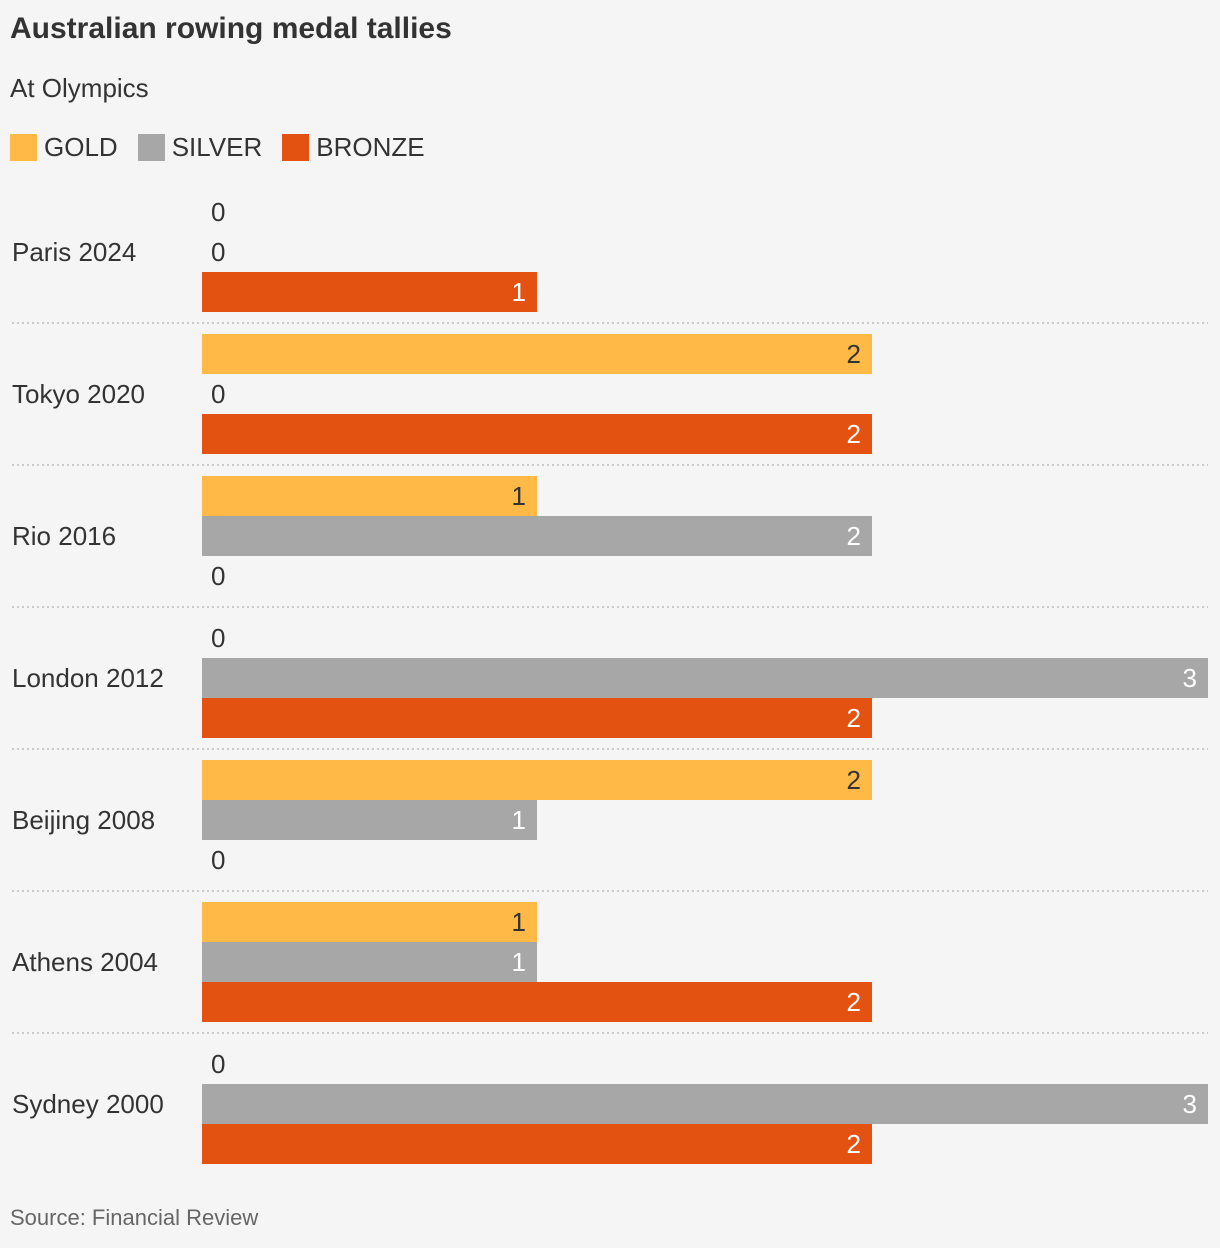 This screenshot has height=1248, width=1220. Describe the element at coordinates (218, 638) in the screenshot. I see `data-label-gold-london-2012: 0` at that location.